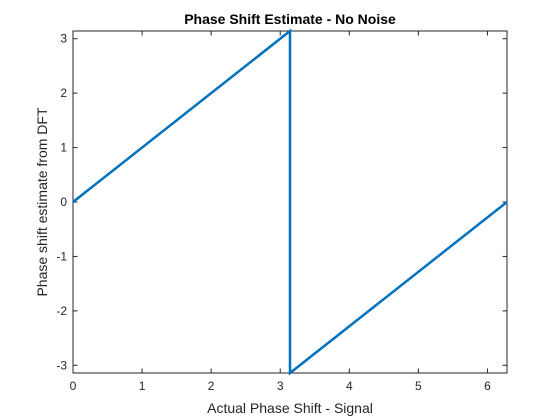  Describe the element at coordinates (290, 408) in the screenshot. I see `x-axis-title: Actual Phase Shift - Signal` at that location.